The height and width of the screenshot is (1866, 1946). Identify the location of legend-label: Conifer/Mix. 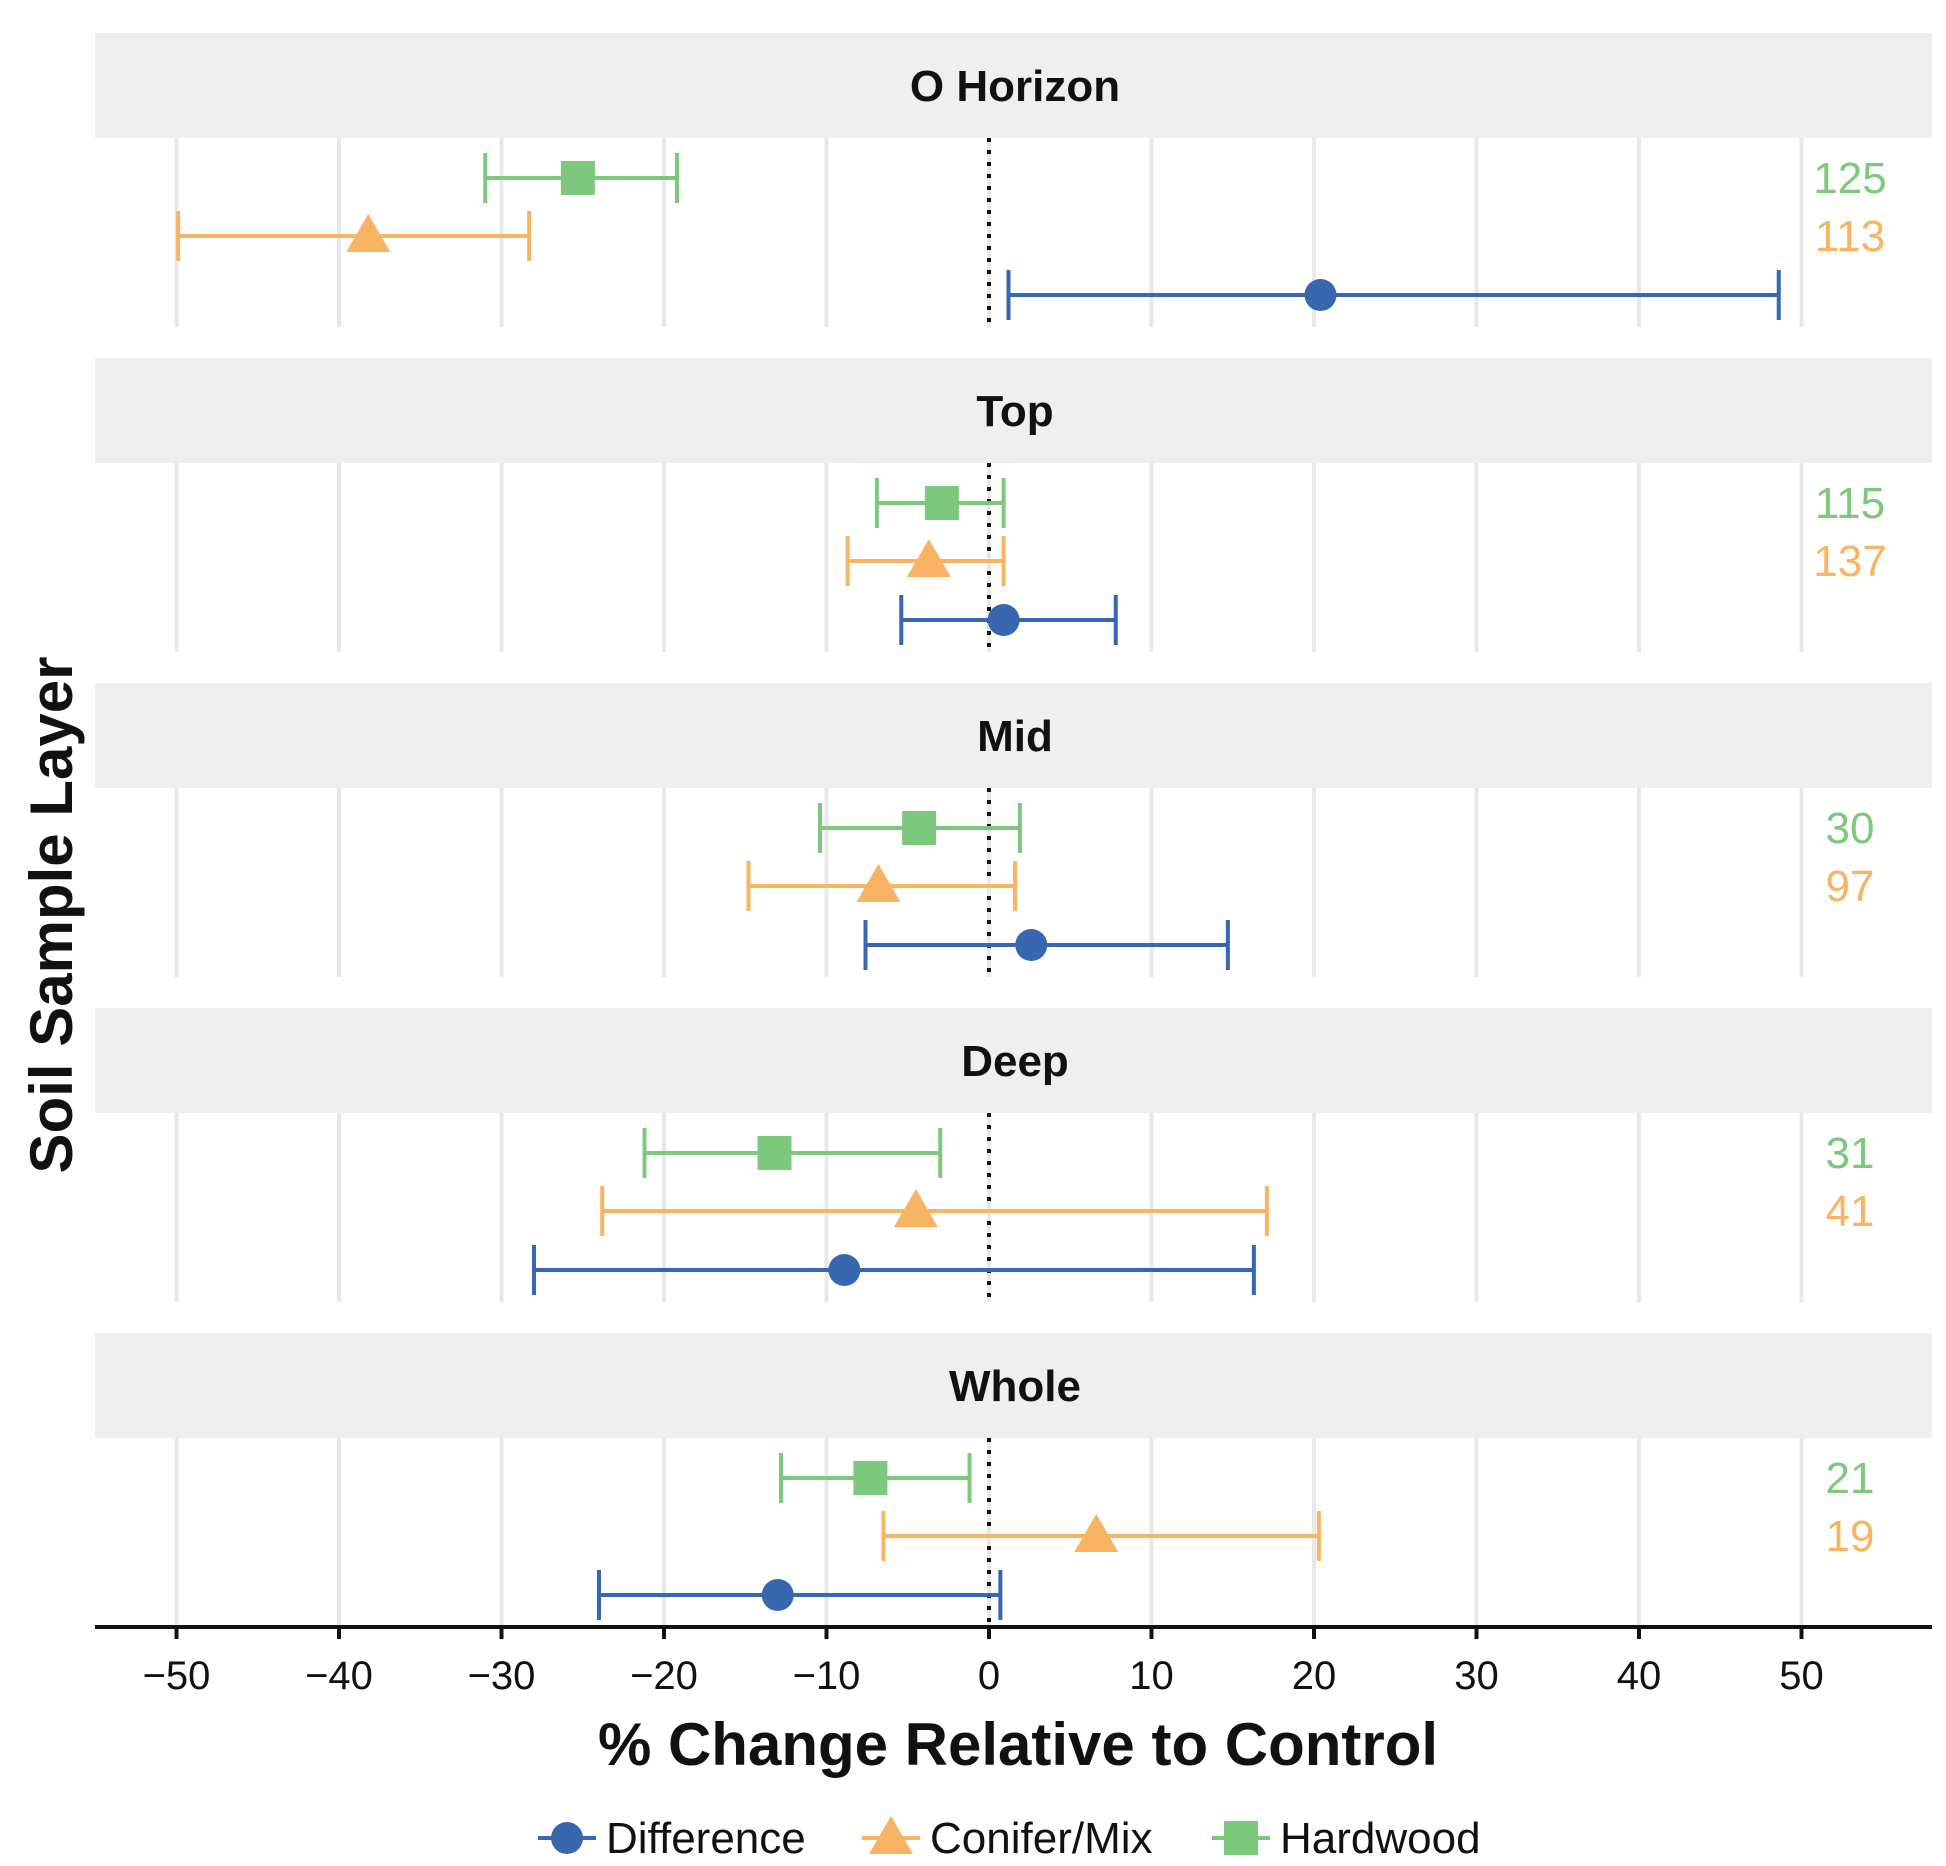
(1041, 1838).